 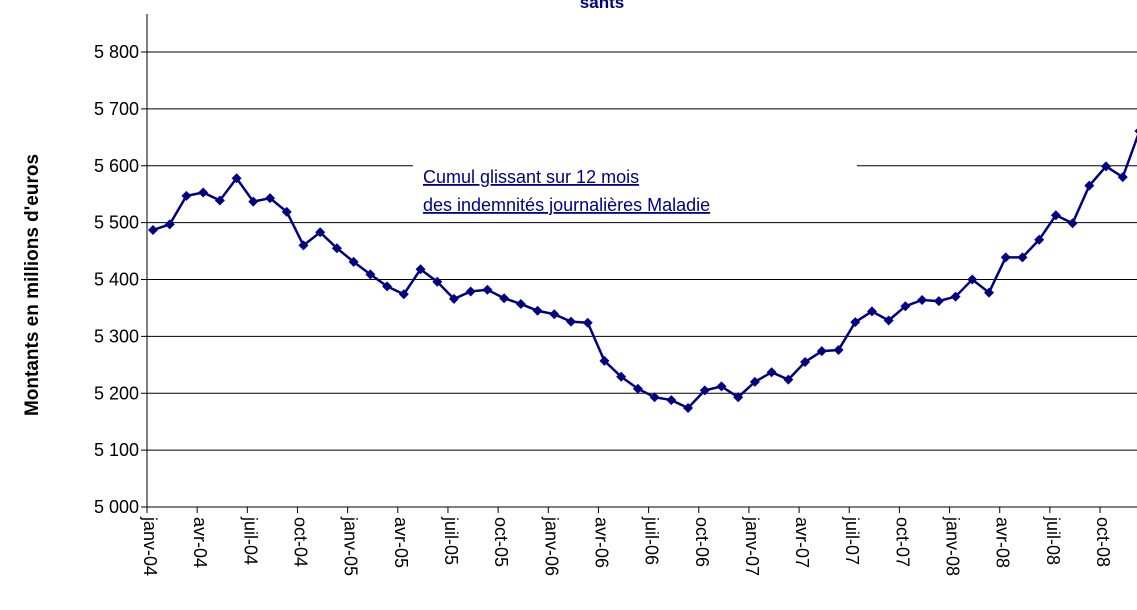 What do you see at coordinates (531, 177) in the screenshot?
I see `annotation: Cumul glissant sur 12 mois` at bounding box center [531, 177].